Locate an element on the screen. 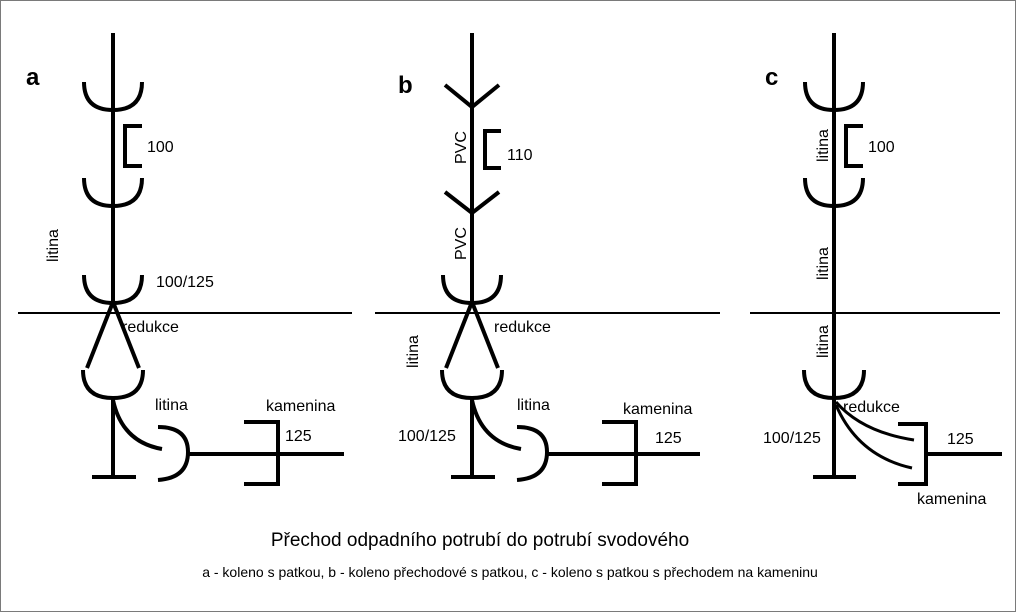 Image resolution: width=1016 pixels, height=612 pixels. panel-c-material-low: litina is located at coordinates (823, 341).